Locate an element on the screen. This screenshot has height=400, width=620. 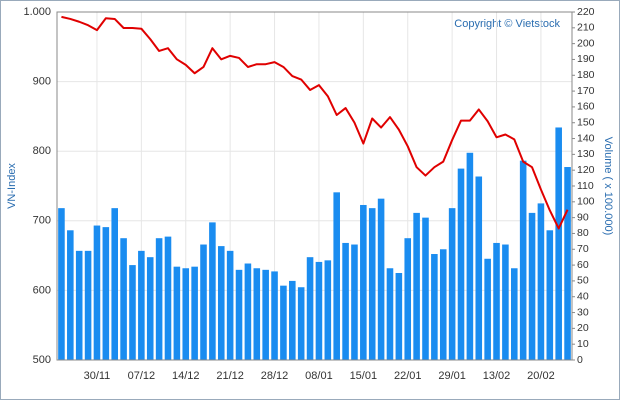
y2-tick-label: 180 is located at coordinates (586, 75).